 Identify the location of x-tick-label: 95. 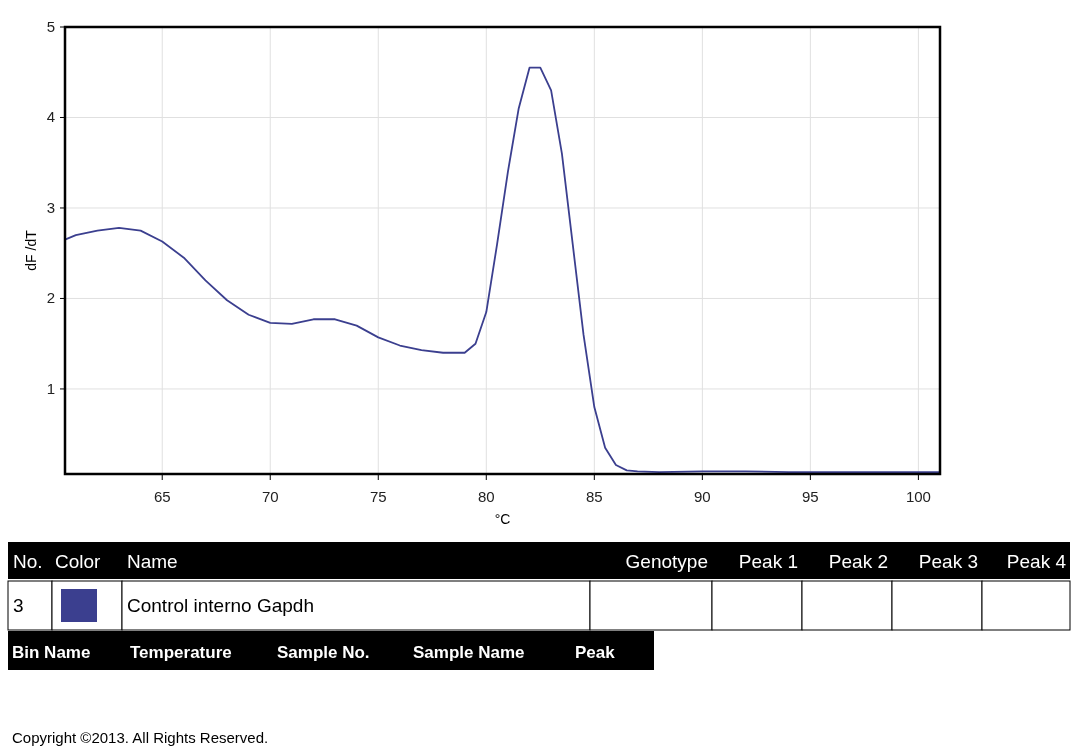
(810, 496).